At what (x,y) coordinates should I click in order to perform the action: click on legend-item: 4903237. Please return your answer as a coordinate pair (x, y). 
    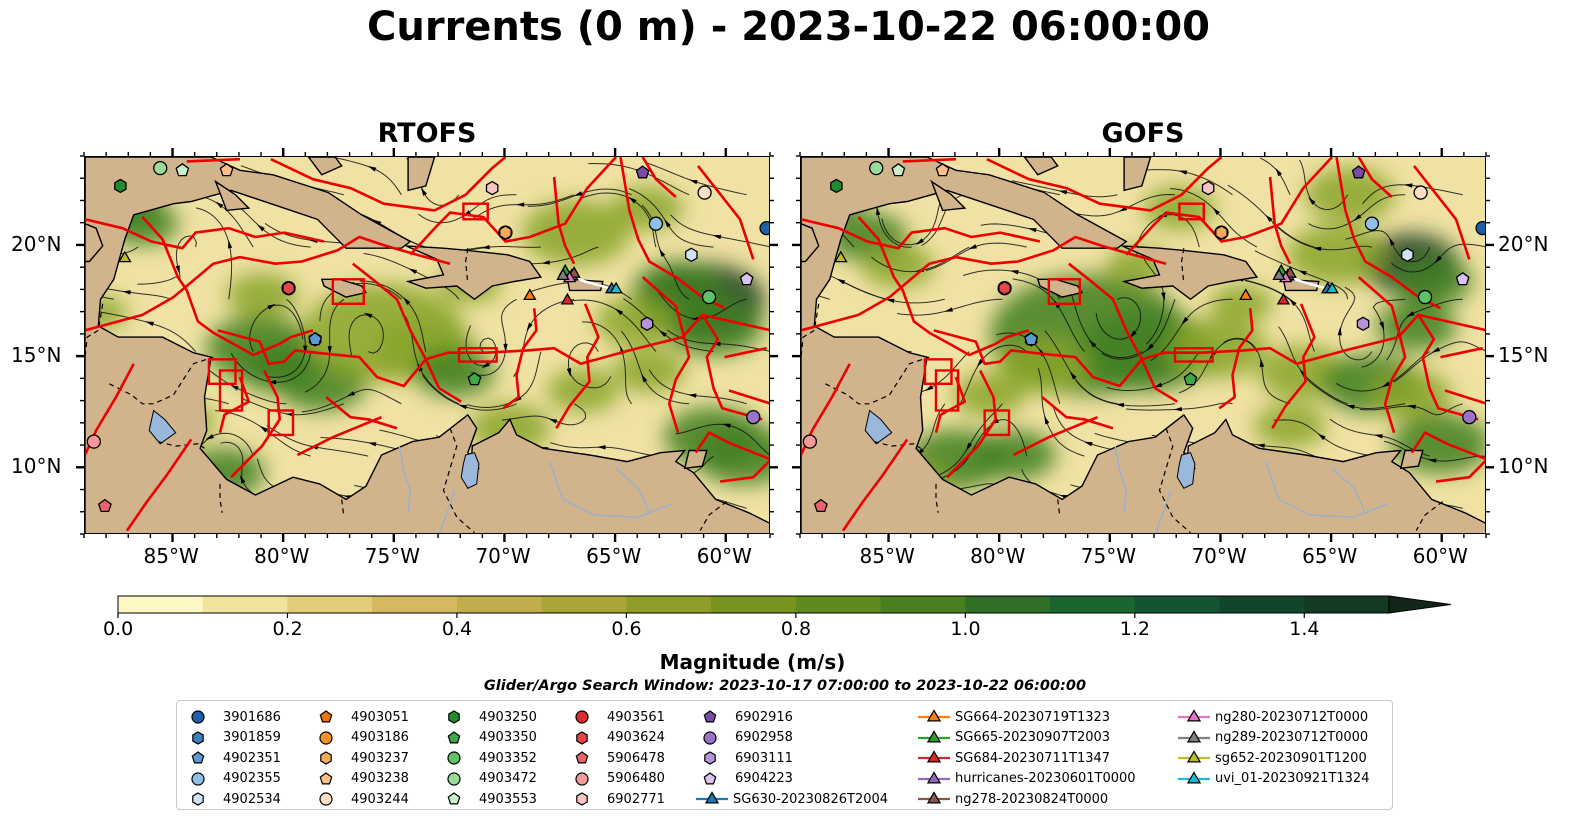
    Looking at the image, I should click on (361, 758).